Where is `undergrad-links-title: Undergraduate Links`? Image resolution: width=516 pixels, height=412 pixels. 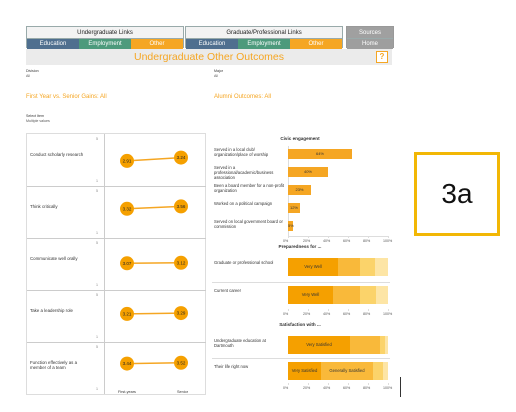
undergrad-links-title: Undergraduate Links is located at coordinates (105, 33).